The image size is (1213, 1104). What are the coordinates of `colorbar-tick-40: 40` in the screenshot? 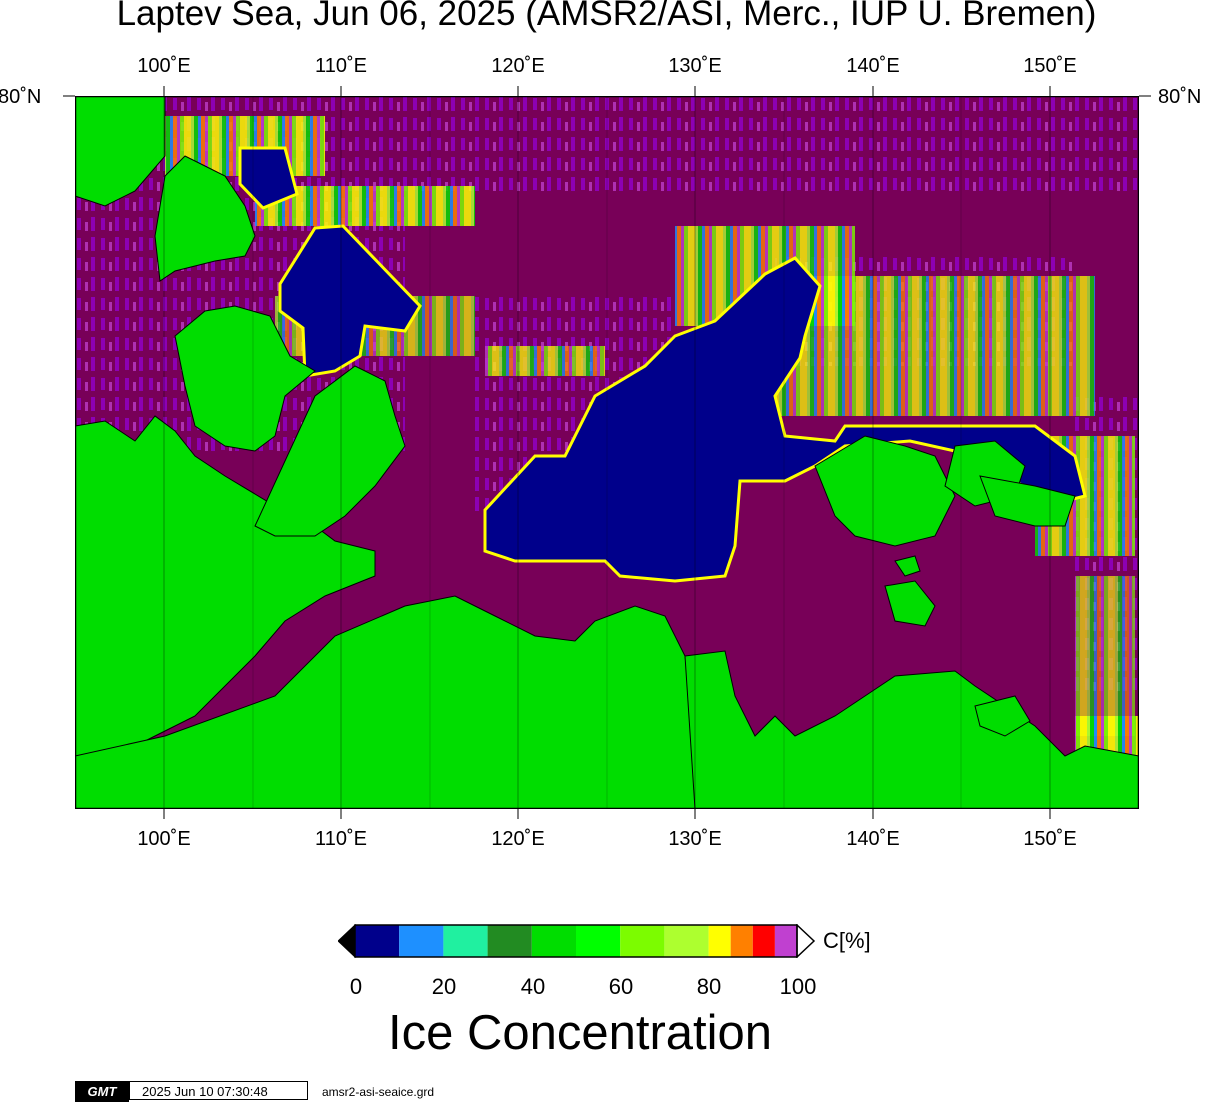 It's located at (533, 986).